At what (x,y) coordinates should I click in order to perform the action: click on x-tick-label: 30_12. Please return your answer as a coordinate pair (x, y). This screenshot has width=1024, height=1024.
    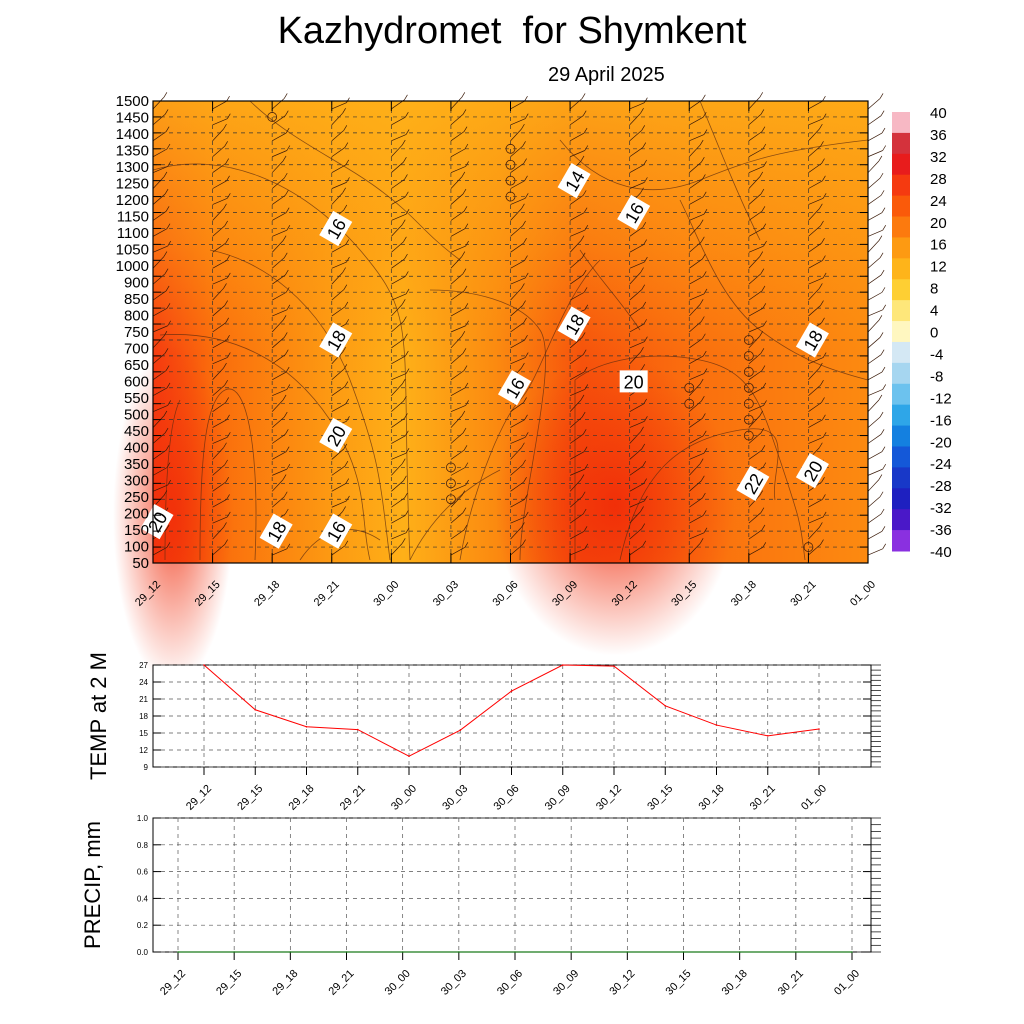
    Looking at the image, I should click on (622, 983).